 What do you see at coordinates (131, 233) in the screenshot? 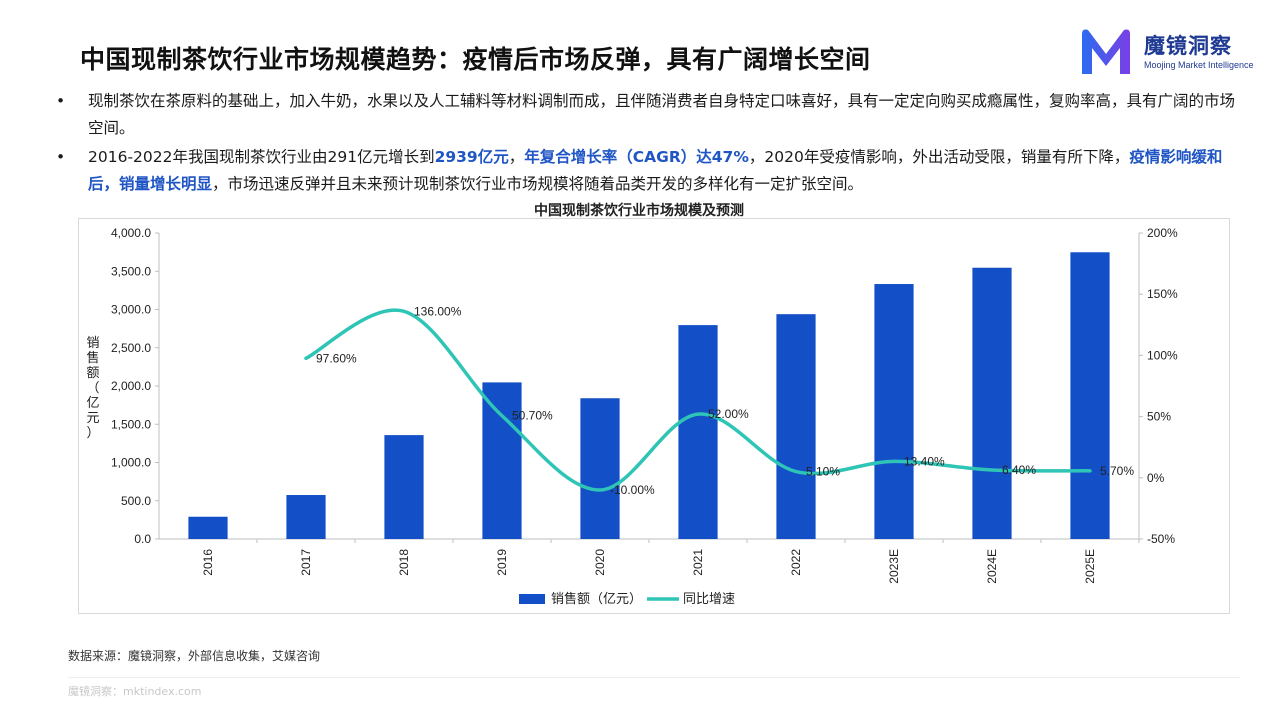
I see `y-tick-label: 4,000.0` at bounding box center [131, 233].